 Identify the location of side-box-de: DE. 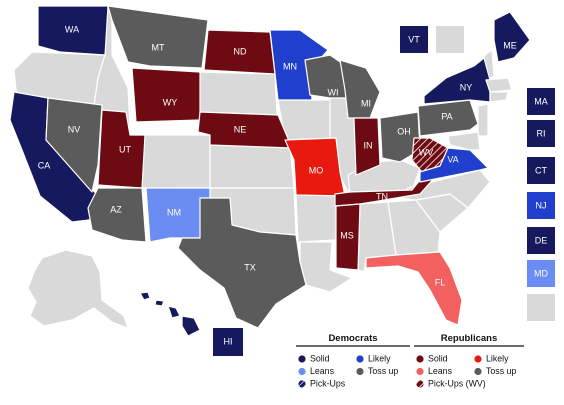
(541, 240).